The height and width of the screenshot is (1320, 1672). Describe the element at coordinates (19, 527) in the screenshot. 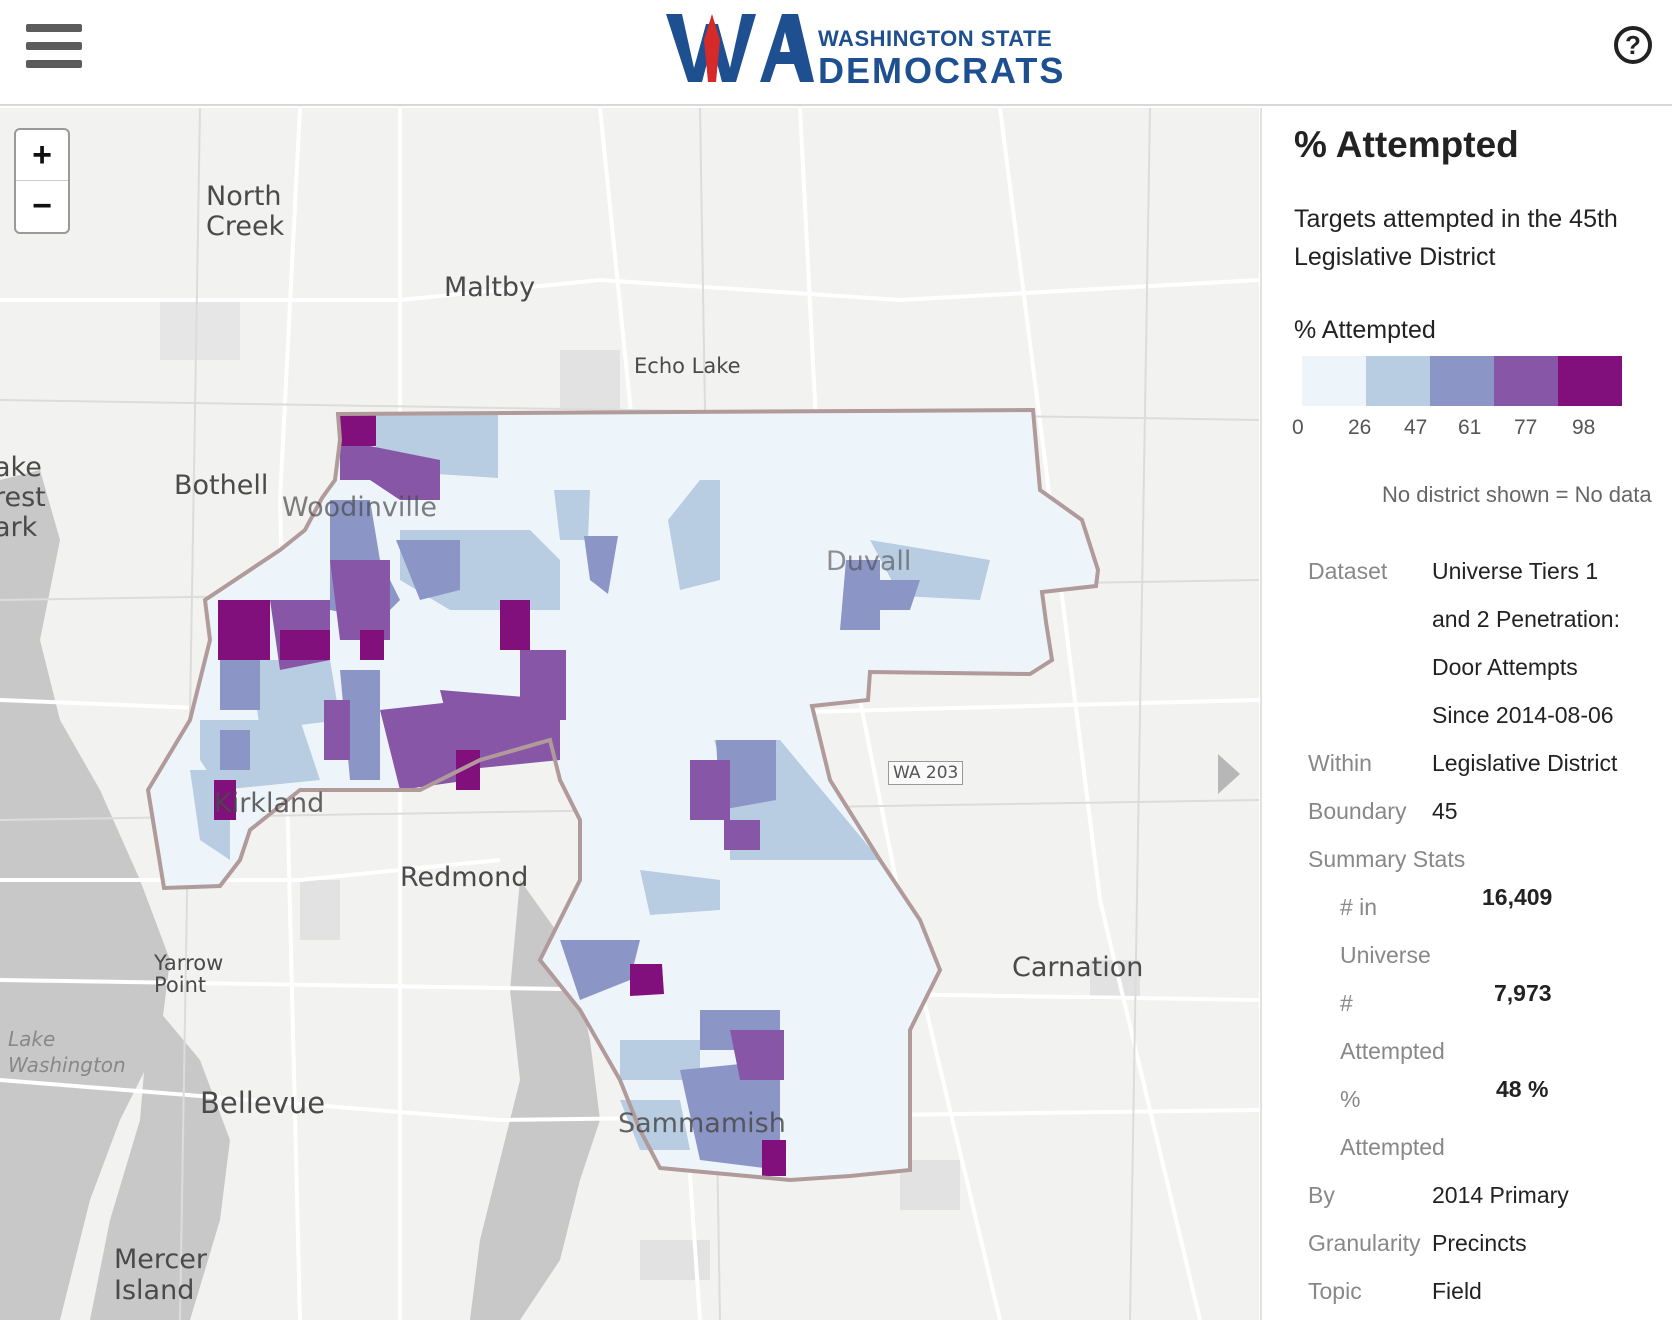

I see `place-edge-park: ark` at that location.